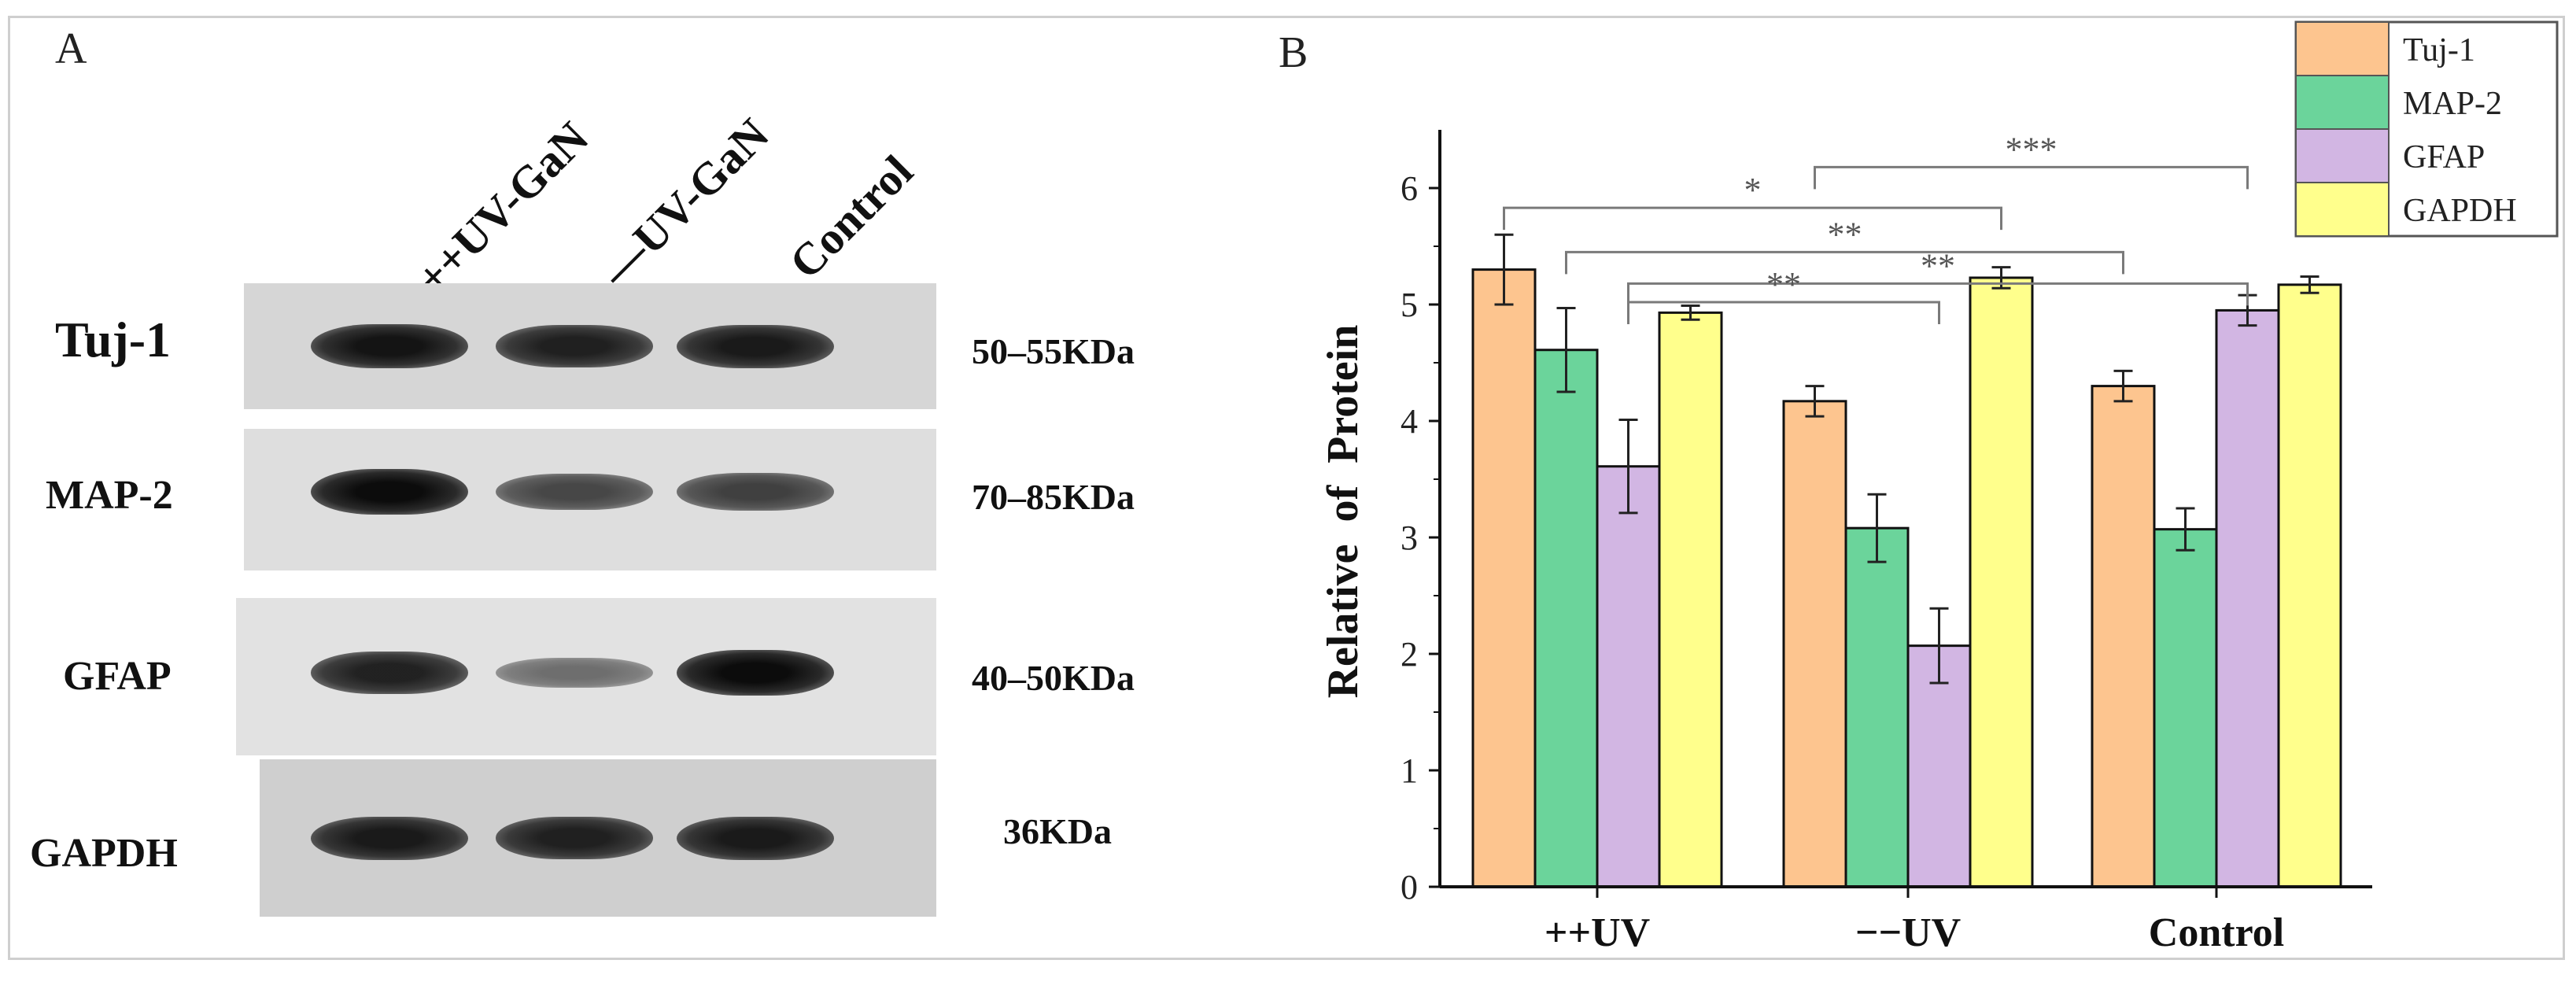 The image size is (2576, 982). What do you see at coordinates (1410, 538) in the screenshot?
I see `y-tick-label: 3` at bounding box center [1410, 538].